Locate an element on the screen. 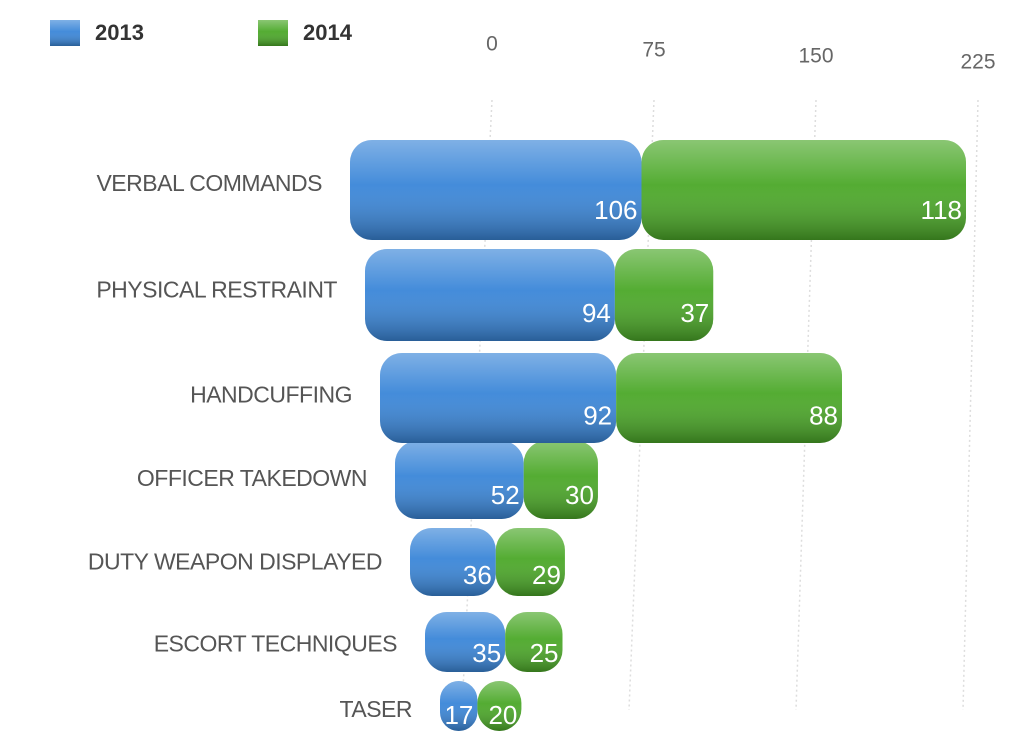 Image resolution: width=1025 pixels, height=737 pixels. value-label: 29 is located at coordinates (546, 575).